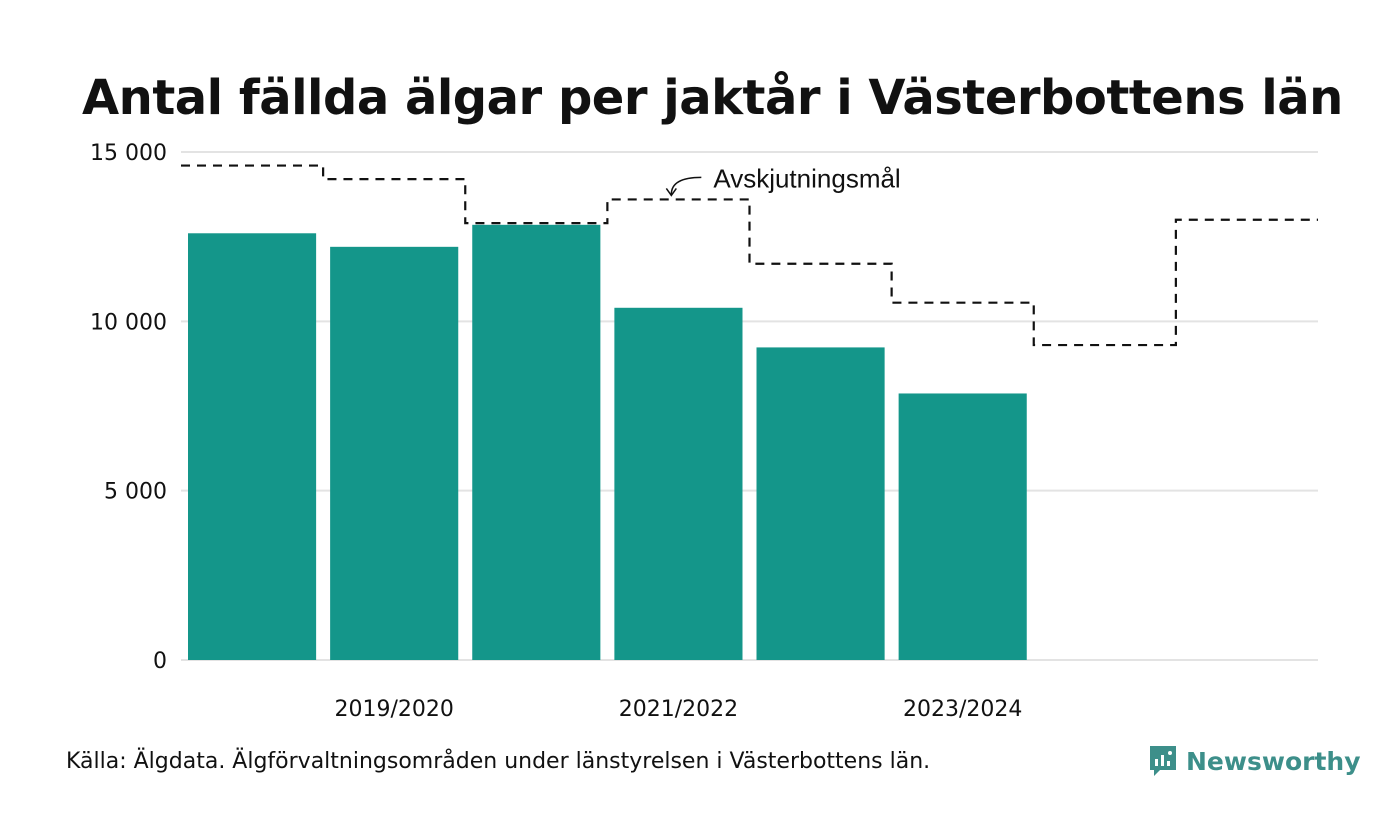  What do you see at coordinates (393, 709) in the screenshot?
I see `x-tick-label: 2019/2020` at bounding box center [393, 709].